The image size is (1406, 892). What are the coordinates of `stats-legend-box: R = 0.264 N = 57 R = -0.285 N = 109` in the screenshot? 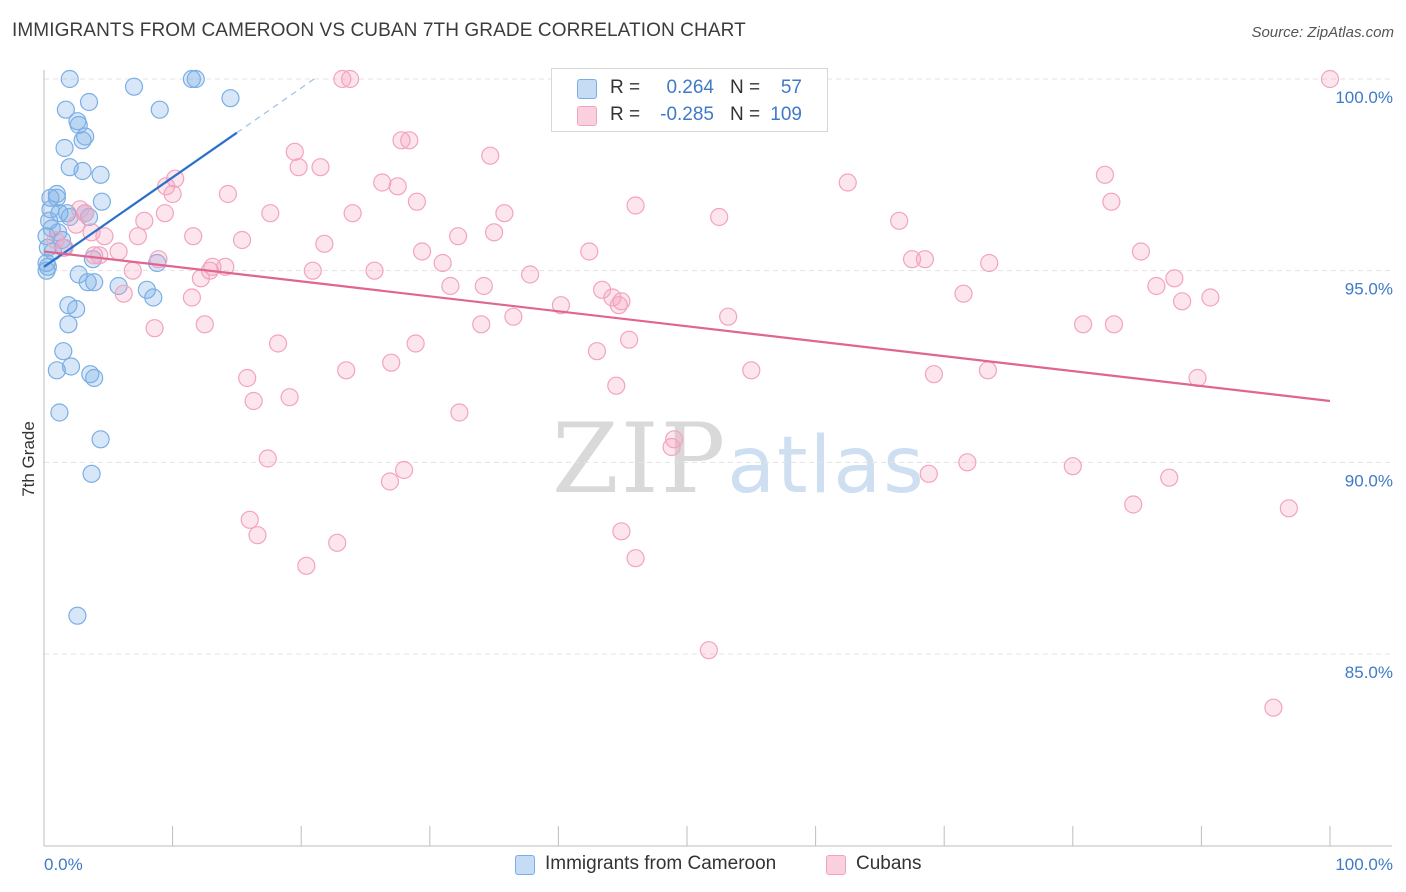 It's located at (689, 100).